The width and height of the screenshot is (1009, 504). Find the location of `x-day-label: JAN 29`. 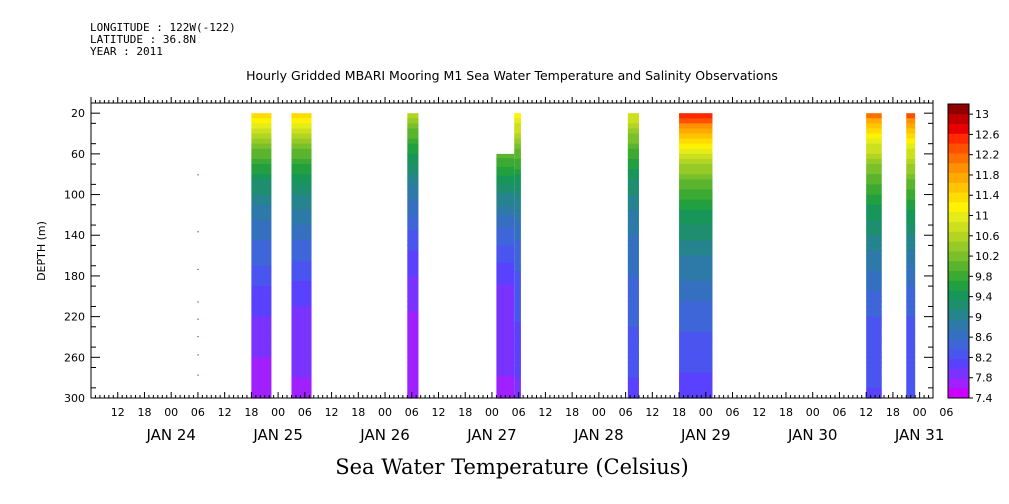

x-day-label: JAN 29 is located at coordinates (705, 435).